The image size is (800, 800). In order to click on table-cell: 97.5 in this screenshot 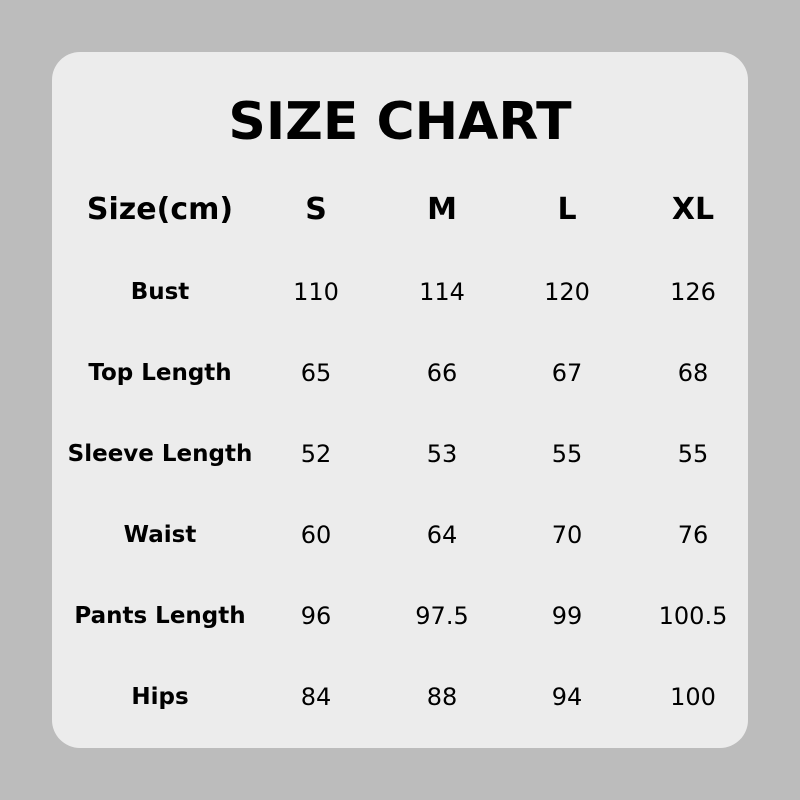, I will do `click(442, 616)`.